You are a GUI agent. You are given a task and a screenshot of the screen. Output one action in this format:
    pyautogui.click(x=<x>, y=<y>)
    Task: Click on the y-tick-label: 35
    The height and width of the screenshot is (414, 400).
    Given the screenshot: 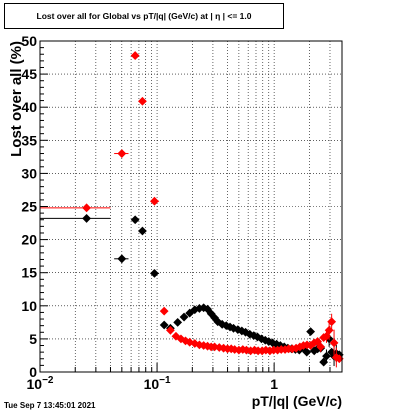 What is the action you would take?
    pyautogui.click(x=29, y=140)
    